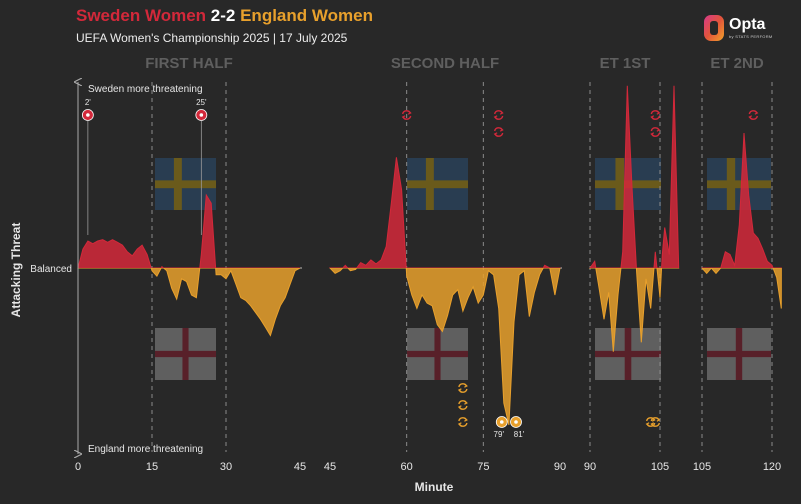 This screenshot has width=801, height=504. Describe the element at coordinates (145, 449) in the screenshot. I see `y-bottom-label: England more threatening` at that location.